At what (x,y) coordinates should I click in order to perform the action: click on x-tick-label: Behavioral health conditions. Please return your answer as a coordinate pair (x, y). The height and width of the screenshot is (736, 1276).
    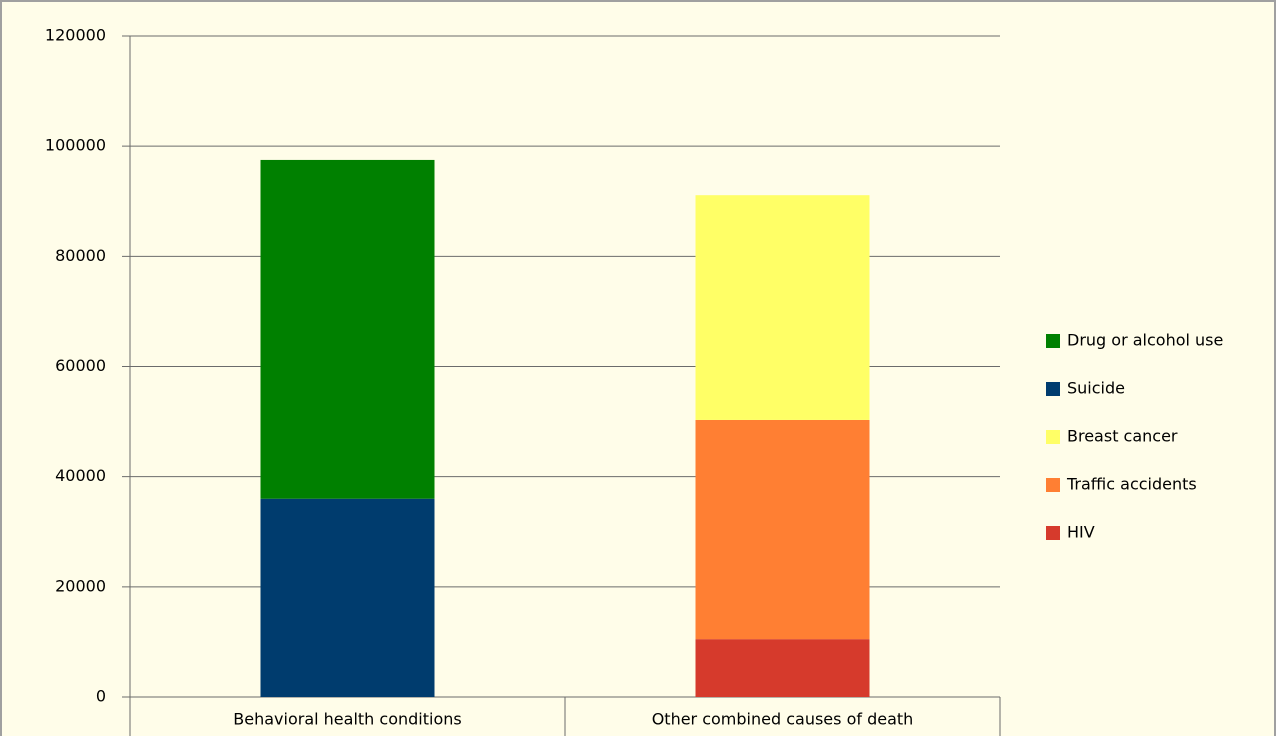
    Looking at the image, I should click on (347, 719).